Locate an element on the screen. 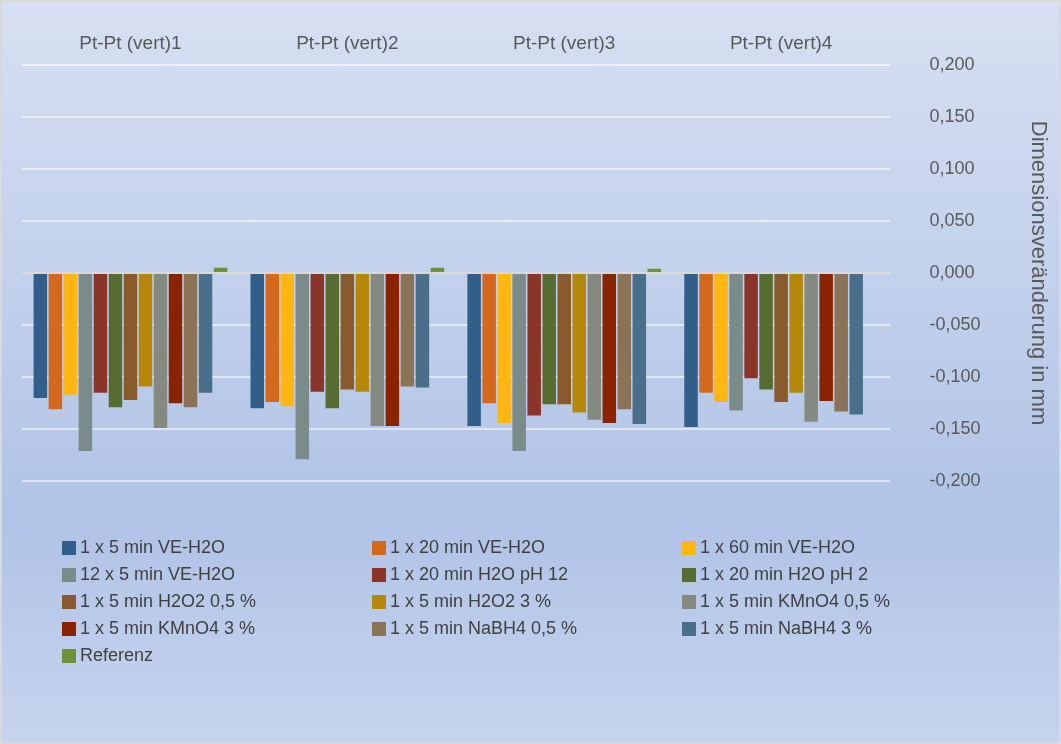 The height and width of the screenshot is (744, 1061). legend-label: 1 x 5 min KMnO4 3 % is located at coordinates (168, 628).